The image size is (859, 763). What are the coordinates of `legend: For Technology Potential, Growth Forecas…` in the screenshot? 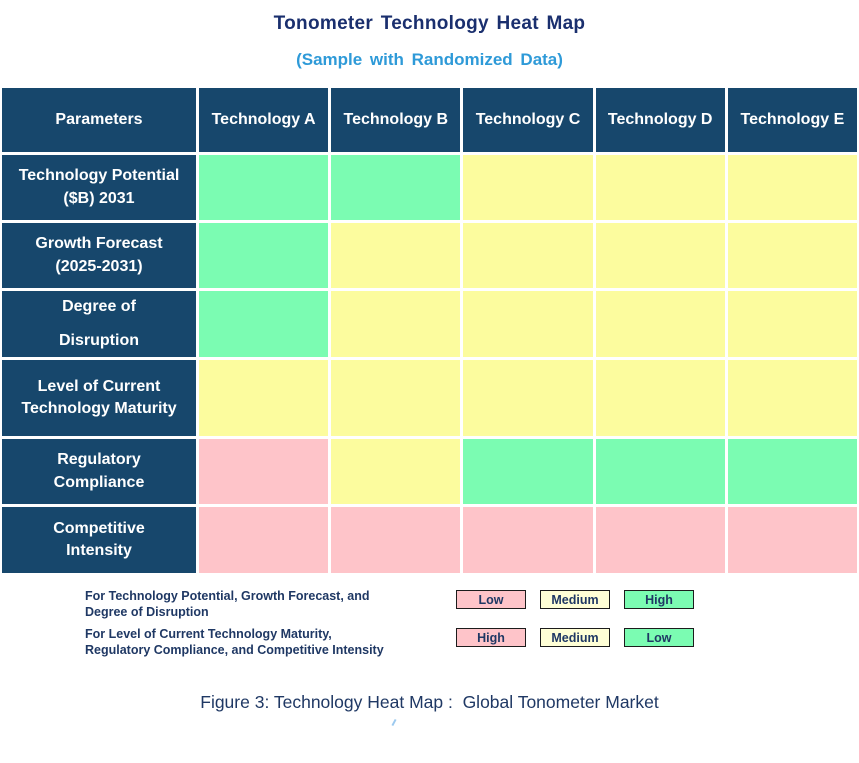 It's located at (389, 624).